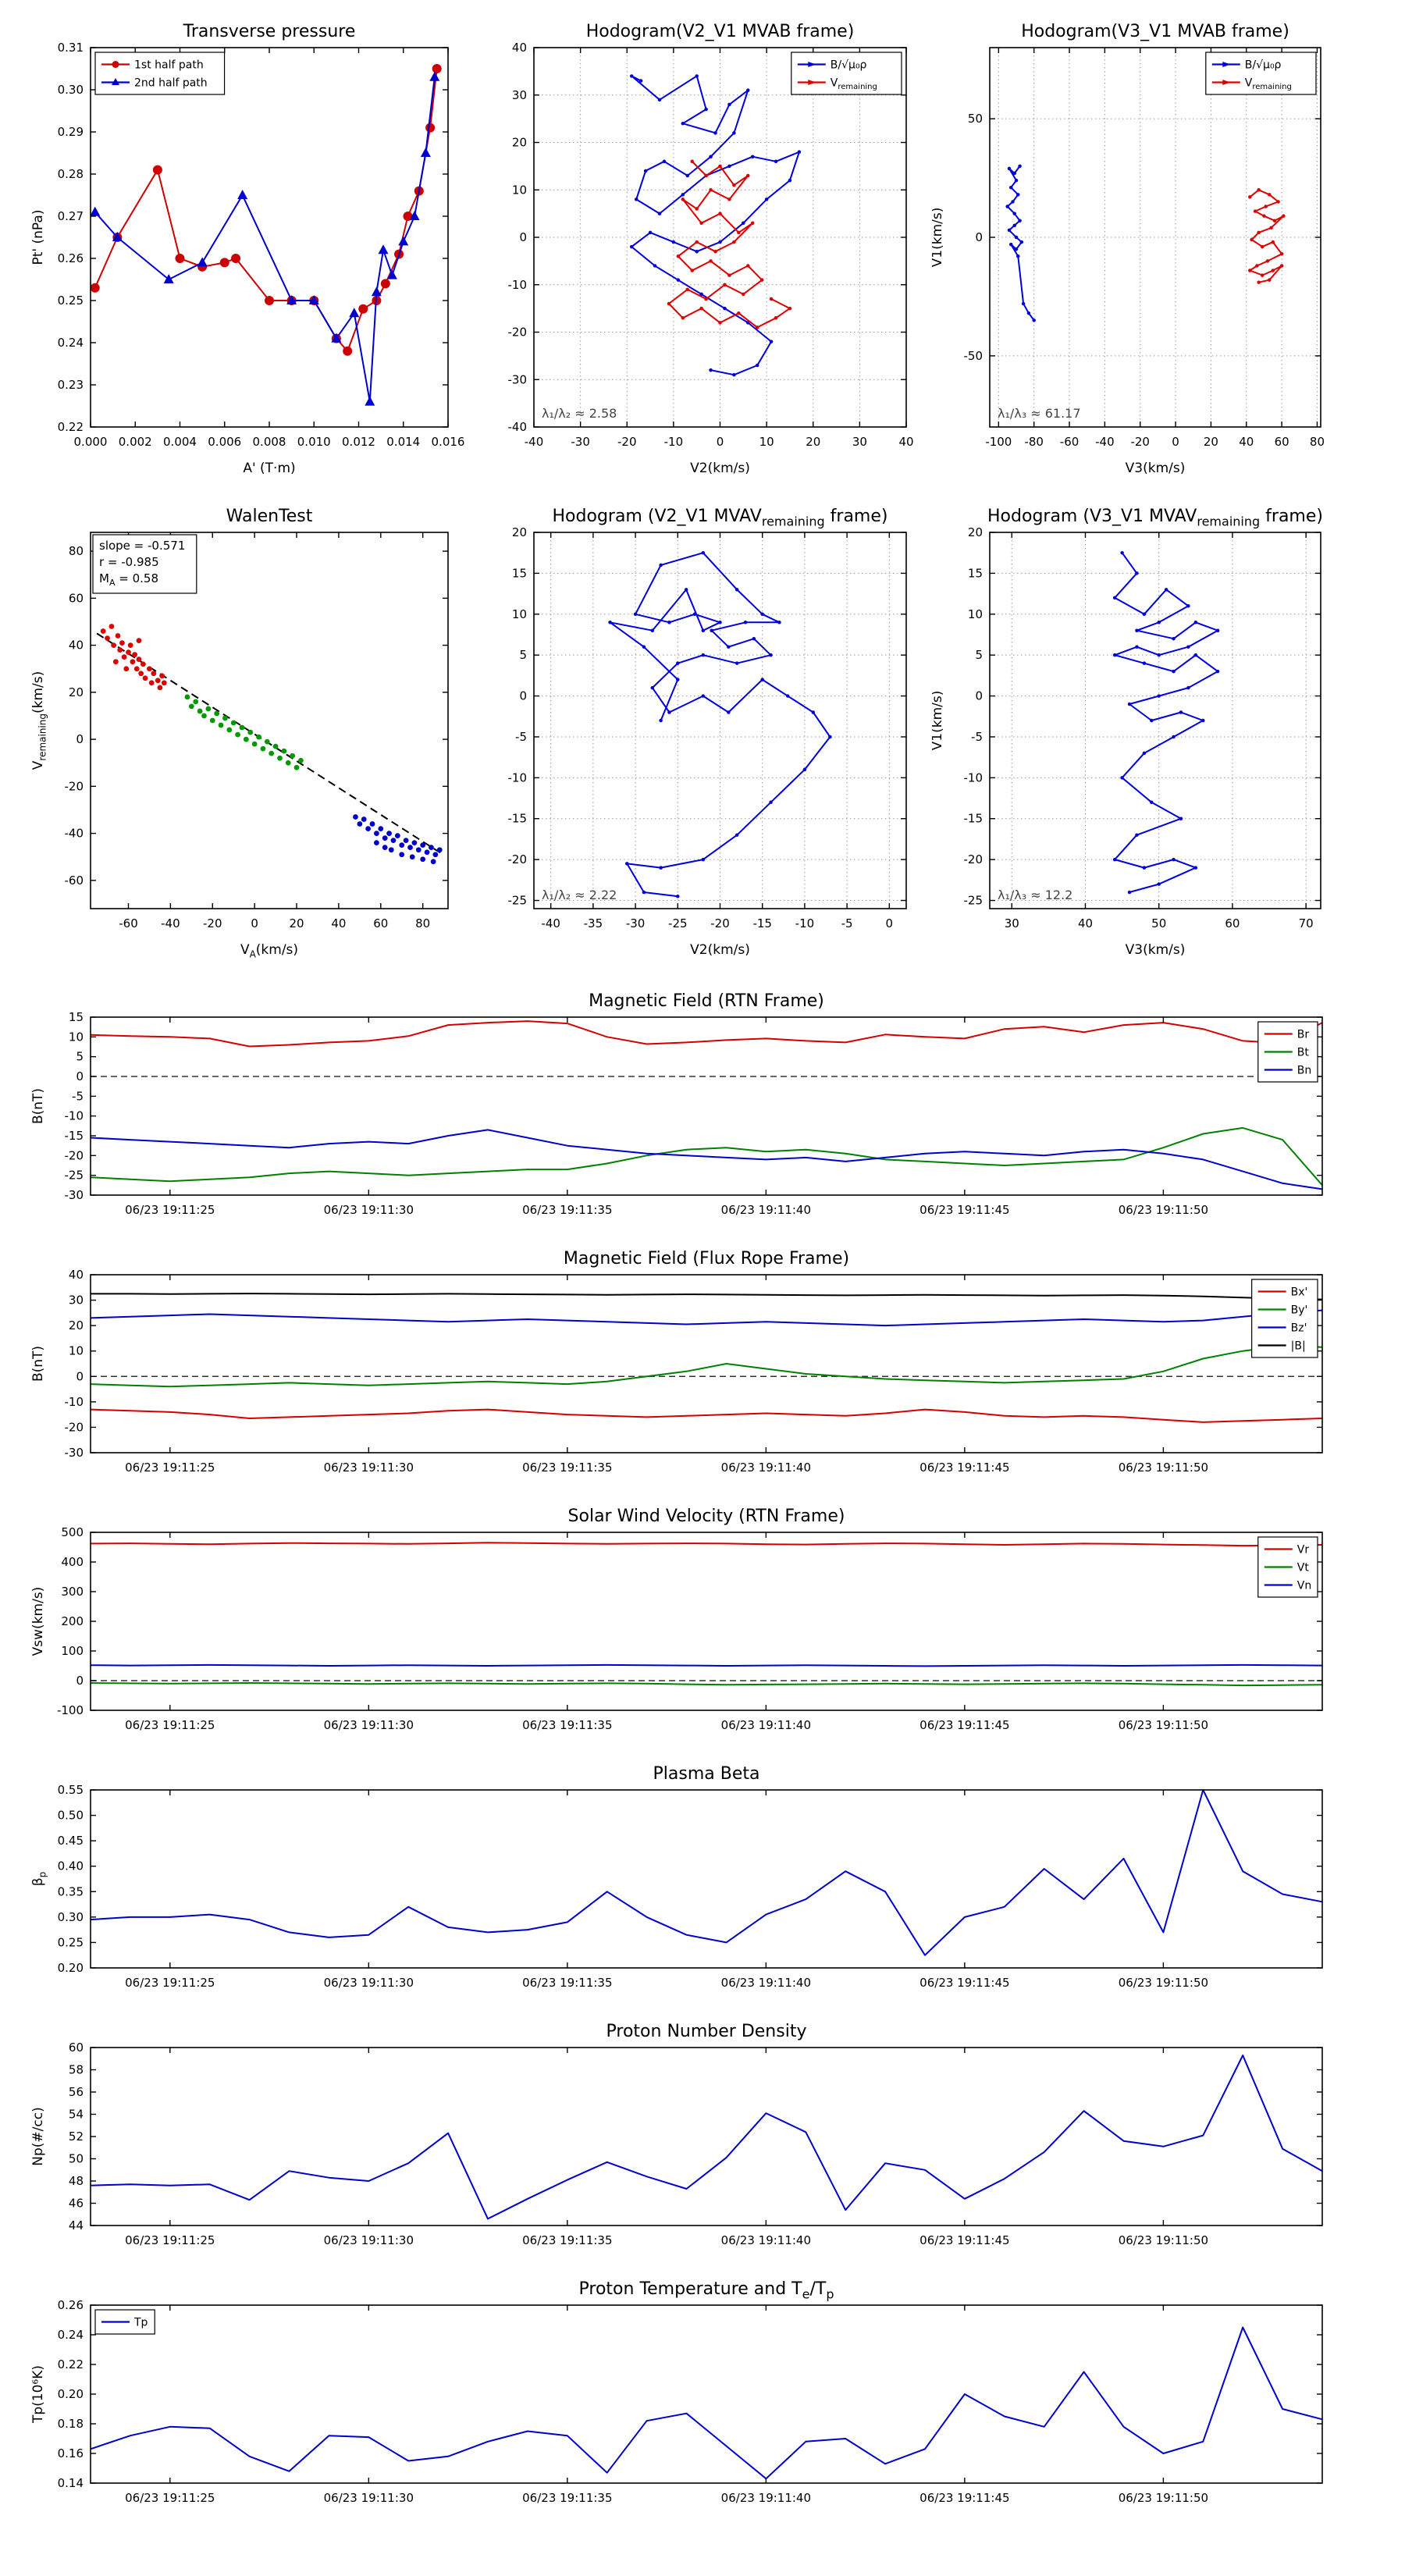  Describe the element at coordinates (521, 737) in the screenshot. I see `svg-text: -5` at that location.